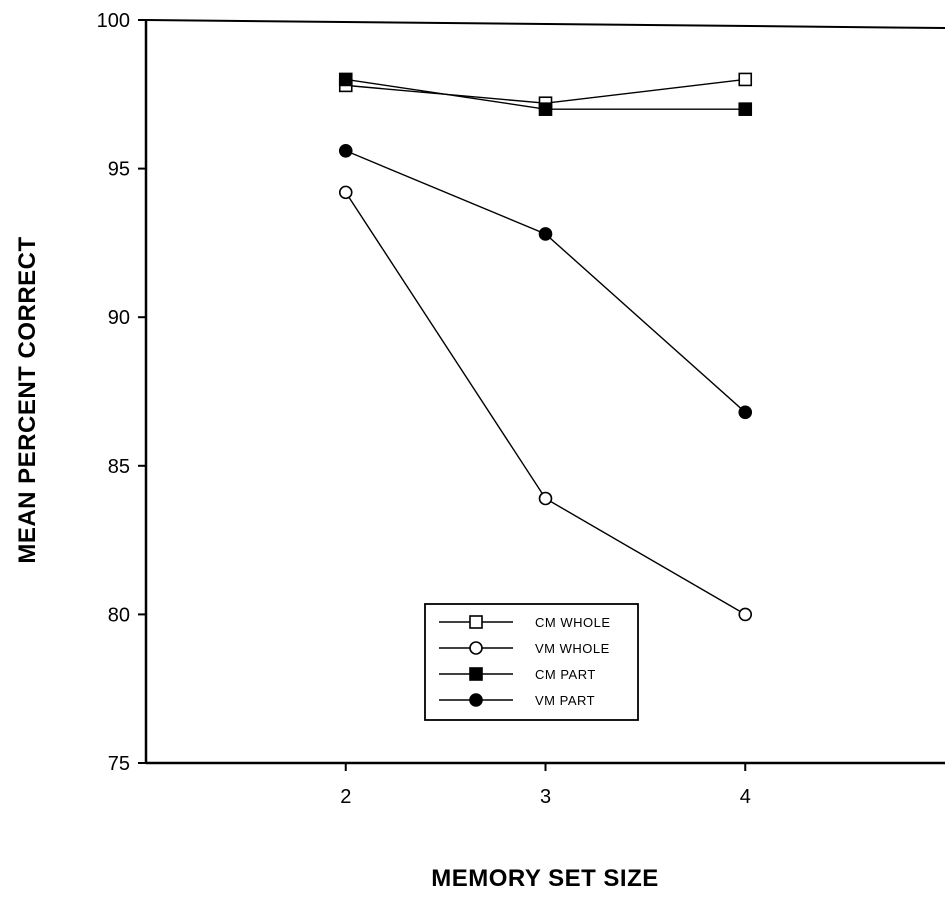 The width and height of the screenshot is (945, 901). I want to click on legend-item: VM PART, so click(517, 700).